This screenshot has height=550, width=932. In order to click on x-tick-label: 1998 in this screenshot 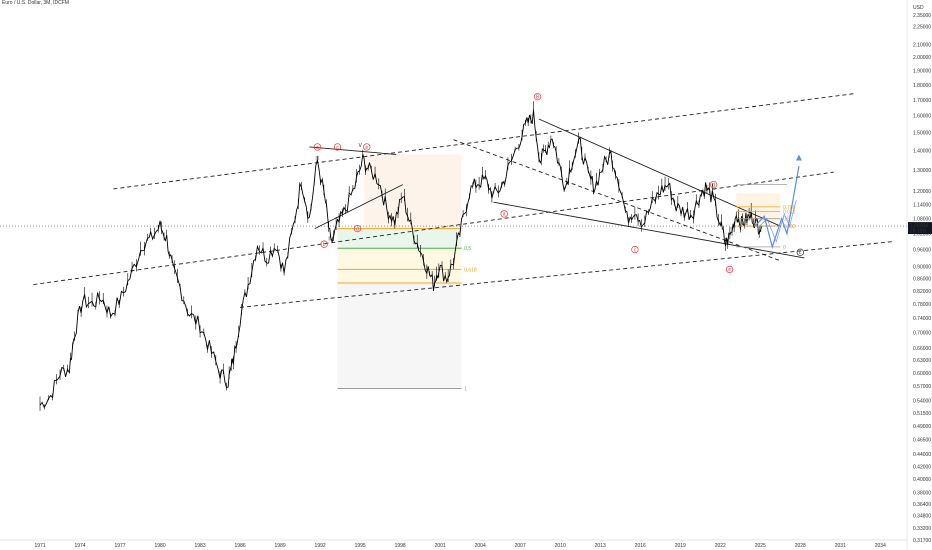, I will do `click(400, 546)`.